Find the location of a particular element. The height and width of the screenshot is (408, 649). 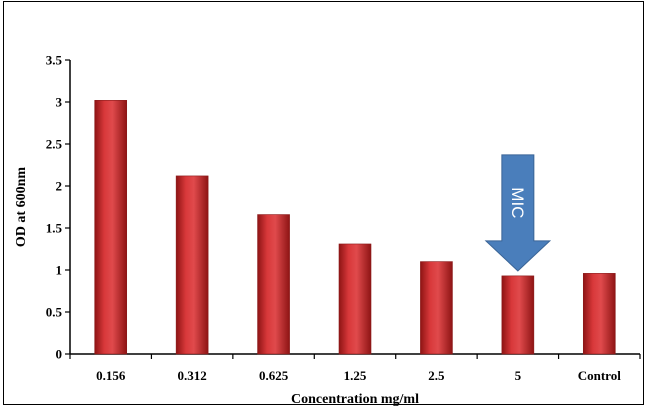

mic-annotation: MIC is located at coordinates (518, 213).